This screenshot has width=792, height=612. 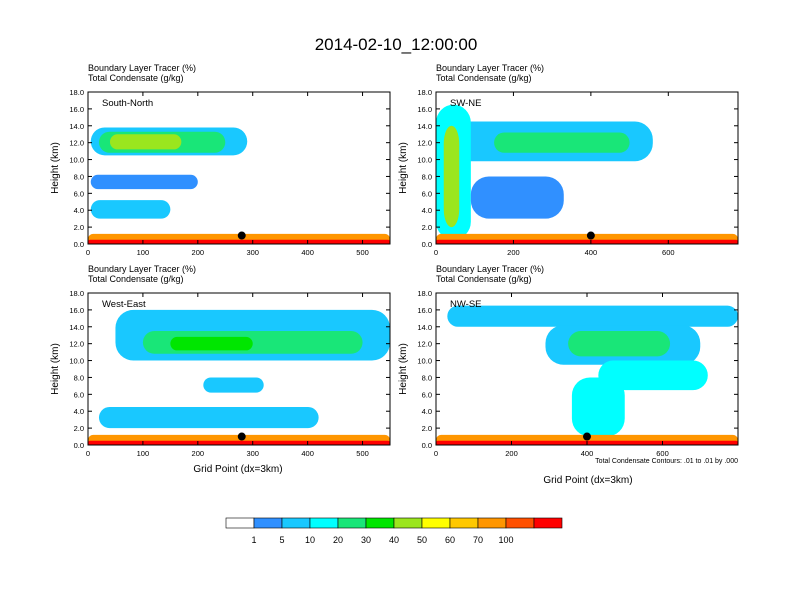 What do you see at coordinates (338, 540) in the screenshot?
I see `colorbar-label: 20` at bounding box center [338, 540].